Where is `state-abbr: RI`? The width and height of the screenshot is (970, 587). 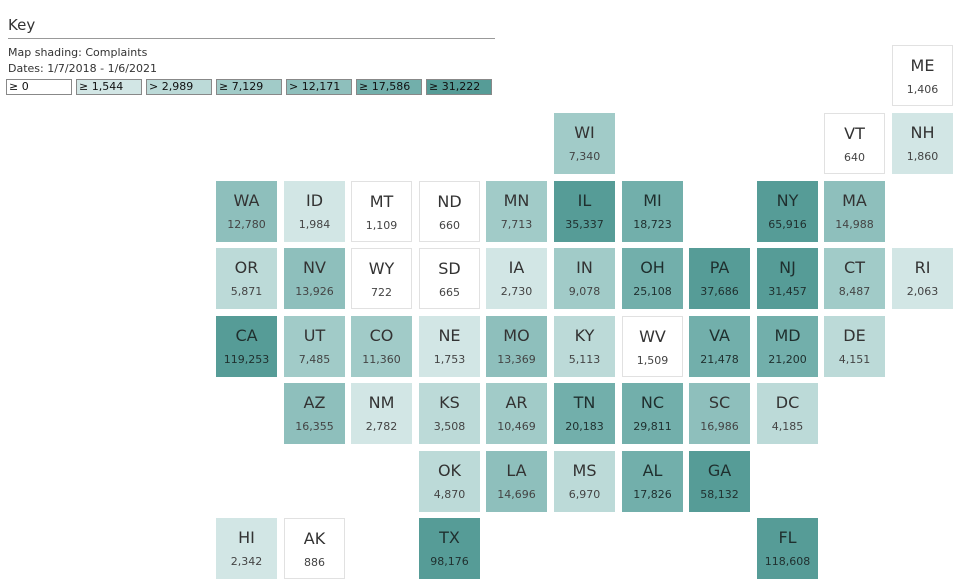 state-abbr: RI is located at coordinates (922, 267).